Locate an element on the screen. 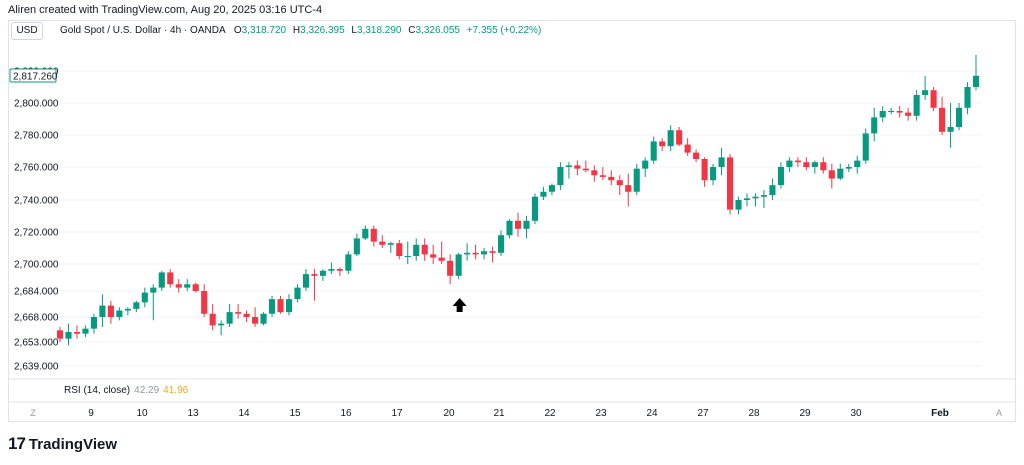 This screenshot has width=1024, height=465. arrow-up-icon is located at coordinates (459, 305).